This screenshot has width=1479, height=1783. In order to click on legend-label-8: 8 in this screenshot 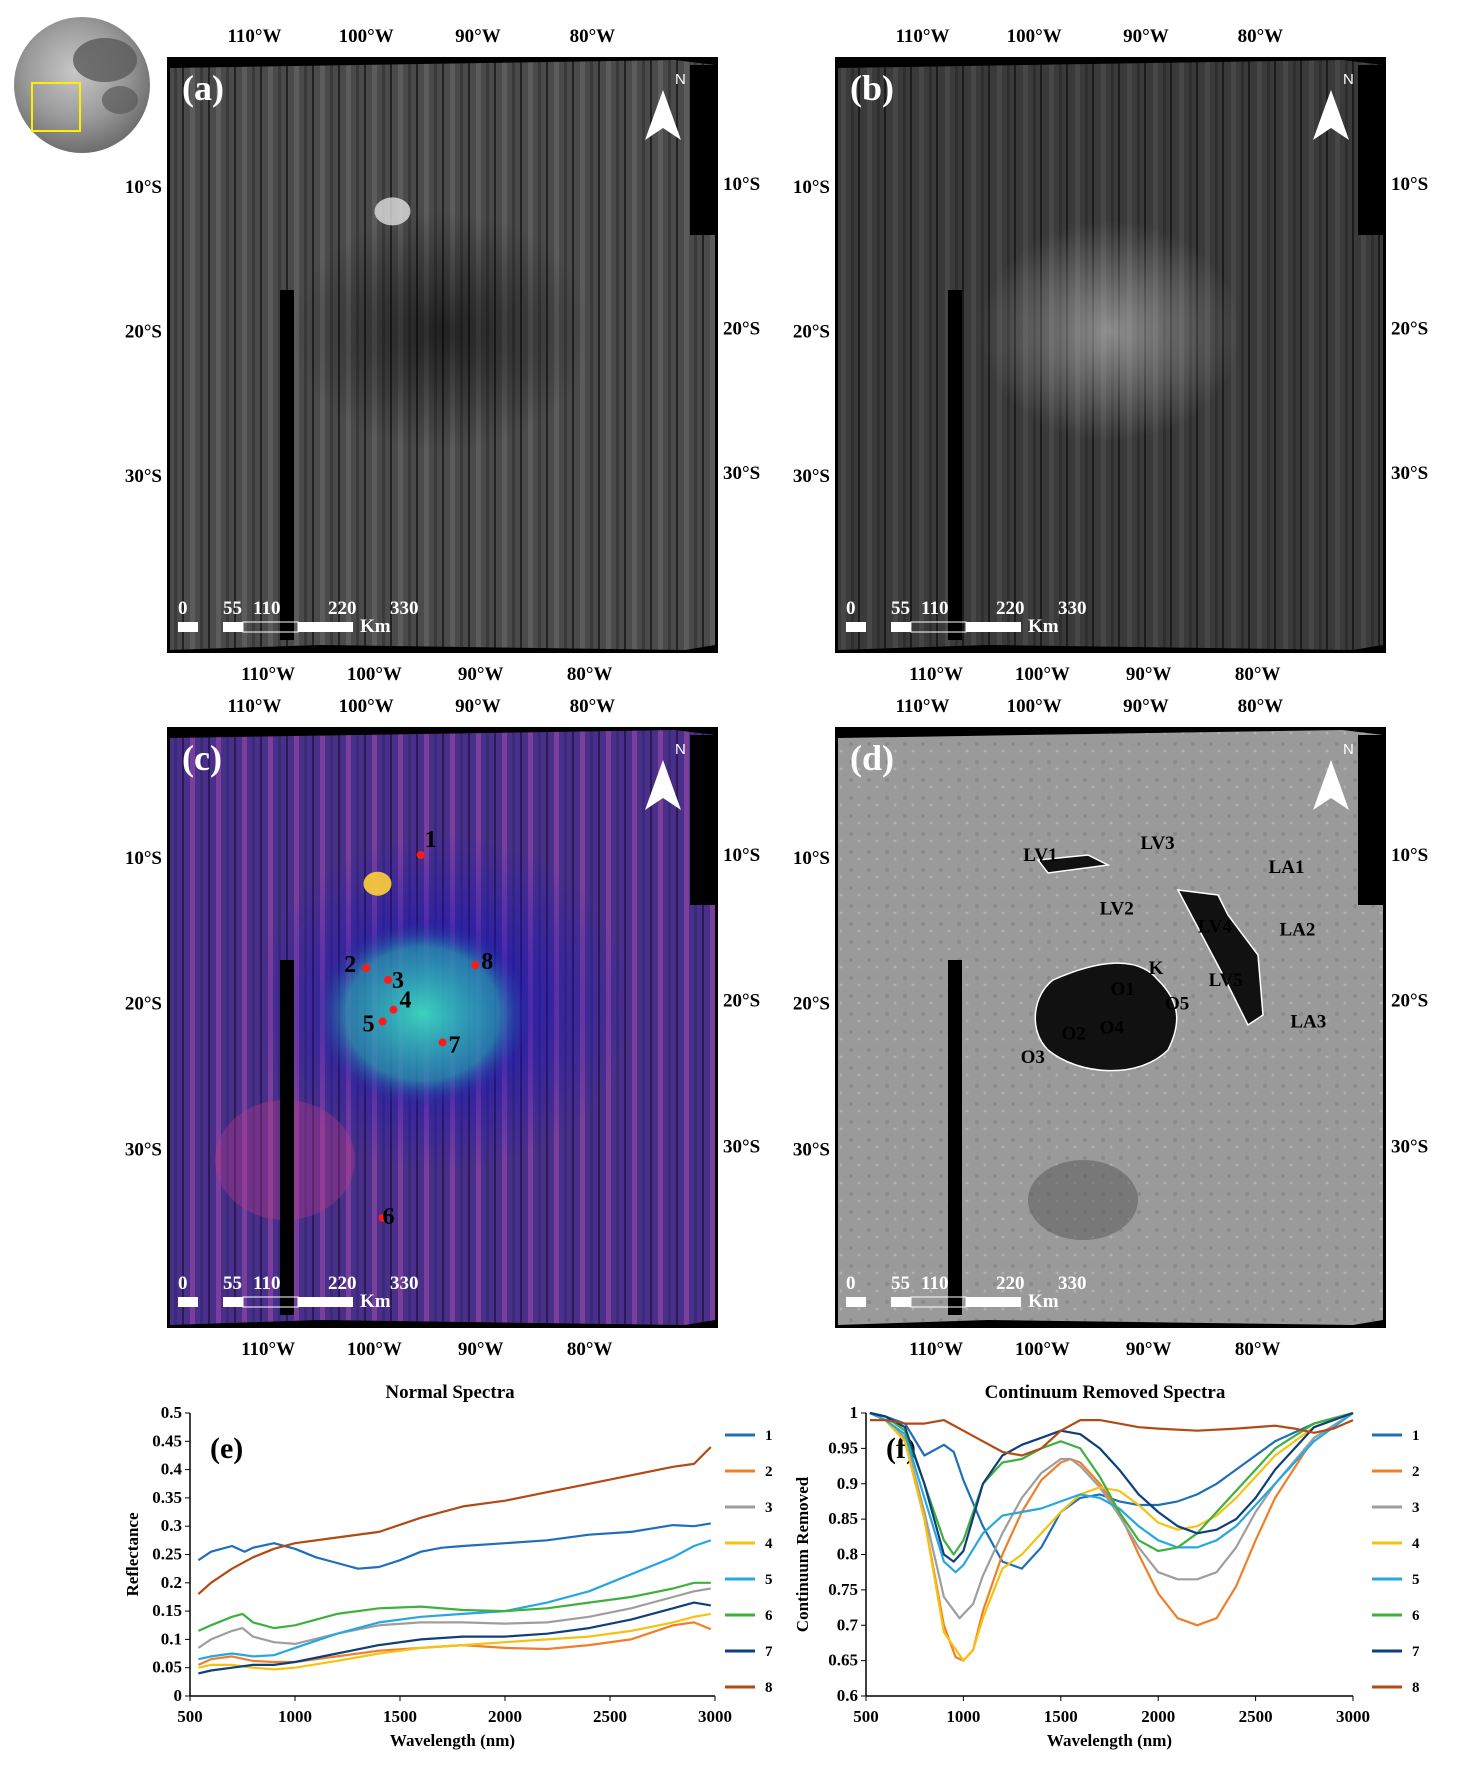, I will do `click(1416, 1688)`.